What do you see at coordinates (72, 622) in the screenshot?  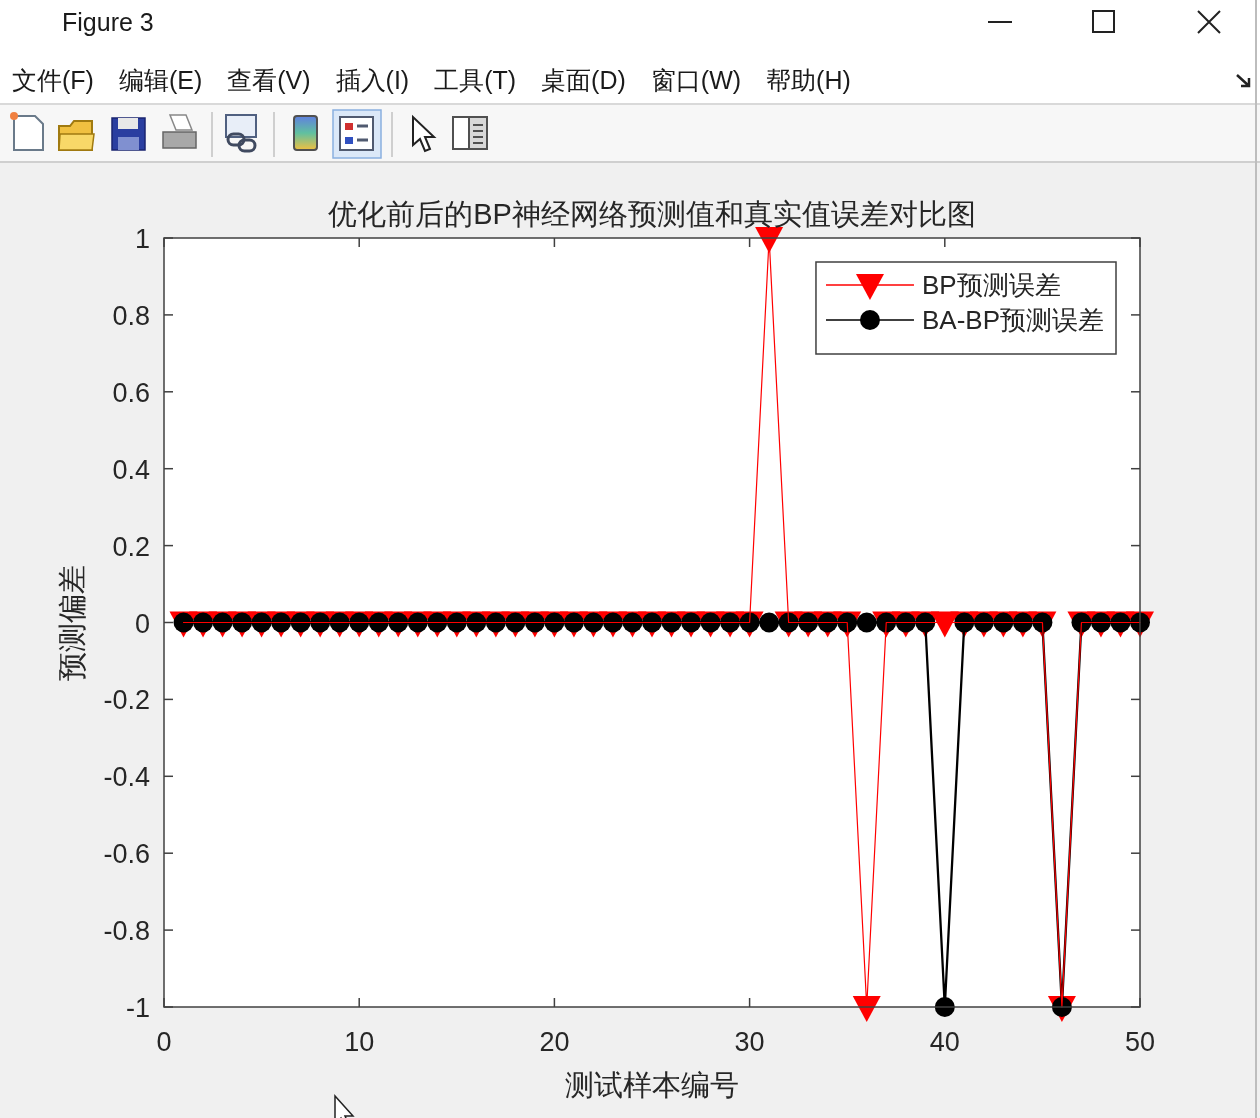 I see `y-axis-title: 预测偏差` at bounding box center [72, 622].